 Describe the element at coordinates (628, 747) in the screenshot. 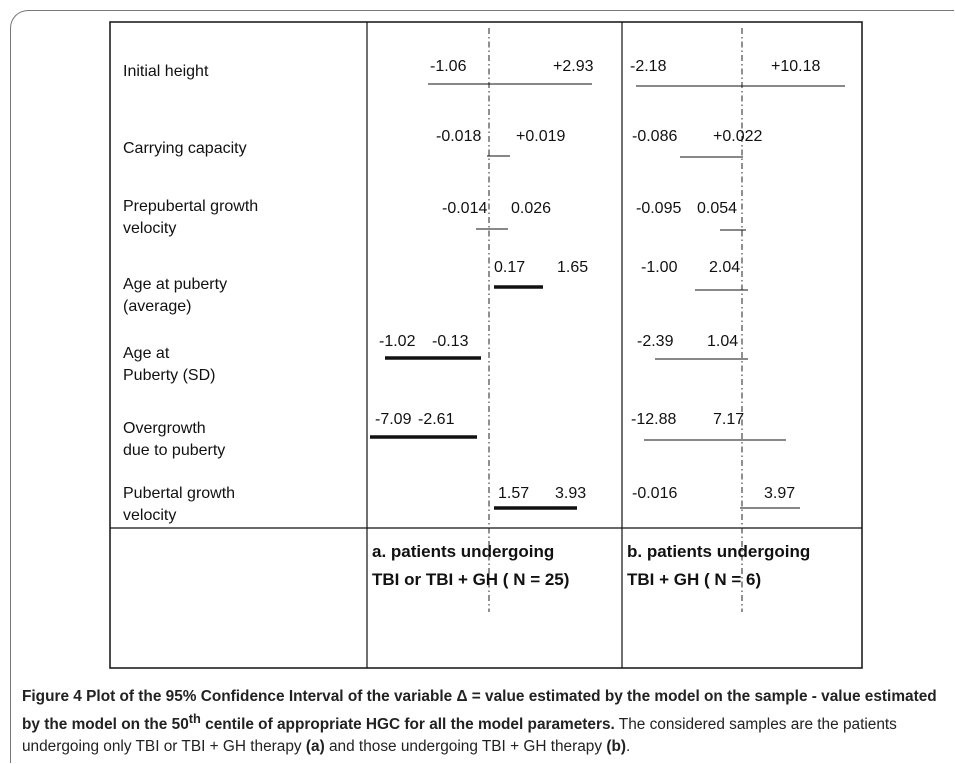

I see `caption-text: .` at that location.